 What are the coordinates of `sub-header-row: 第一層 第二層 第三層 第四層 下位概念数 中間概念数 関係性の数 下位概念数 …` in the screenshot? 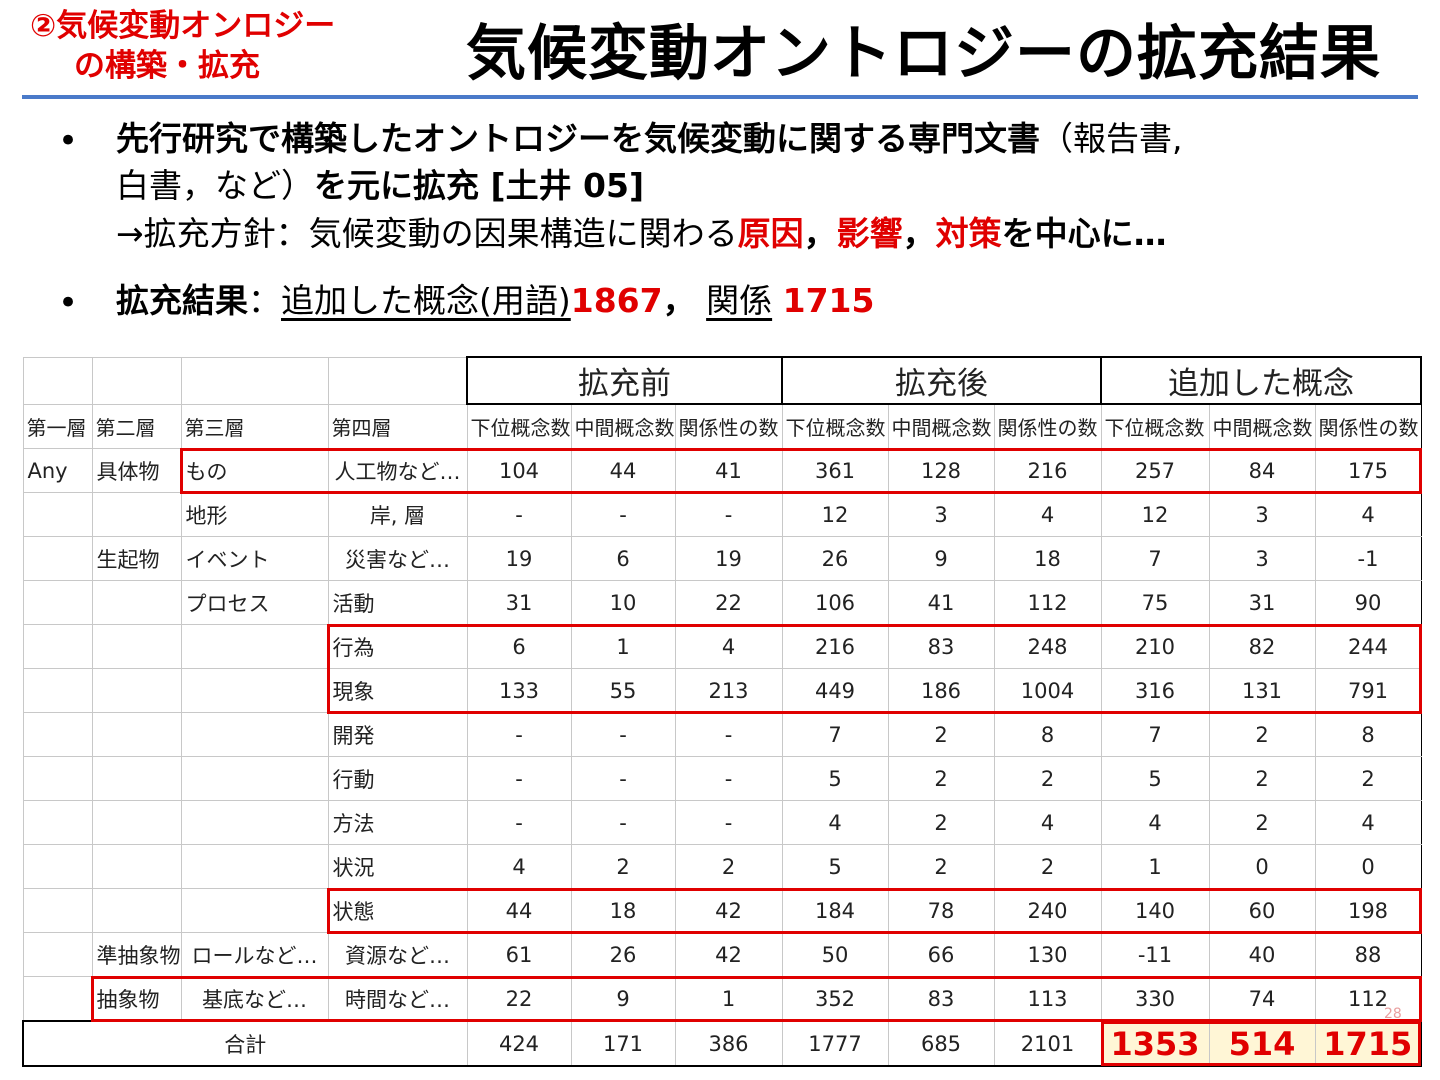 It's located at (722, 426).